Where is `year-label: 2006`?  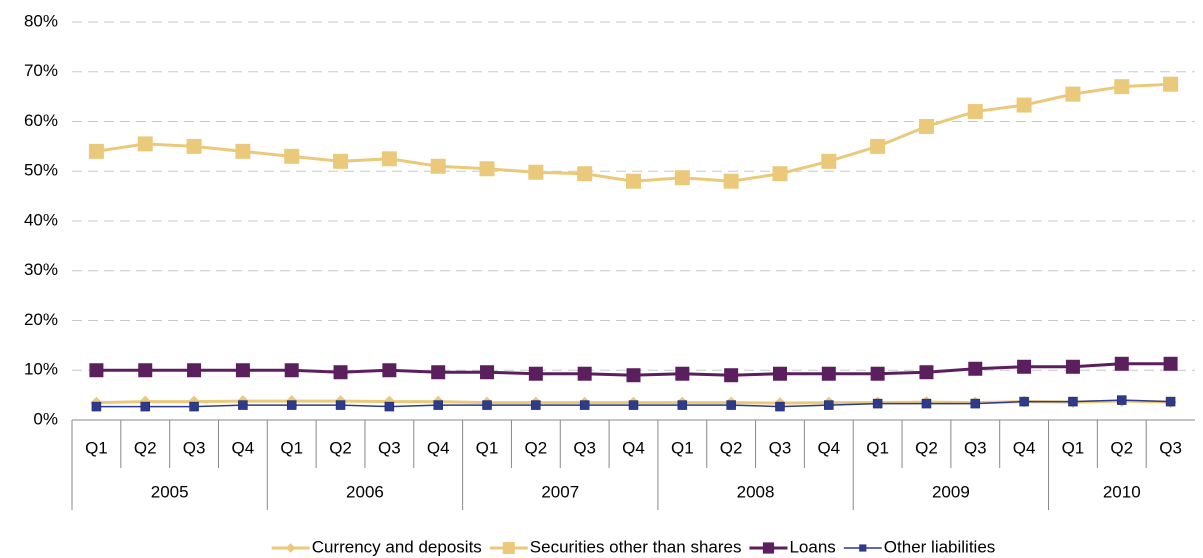
year-label: 2006 is located at coordinates (365, 491).